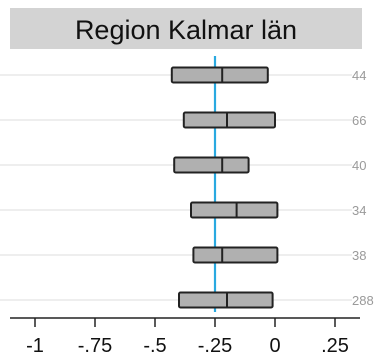 This screenshot has width=387, height=358. Describe the element at coordinates (363, 300) in the screenshot. I see `row-label: 288` at that location.